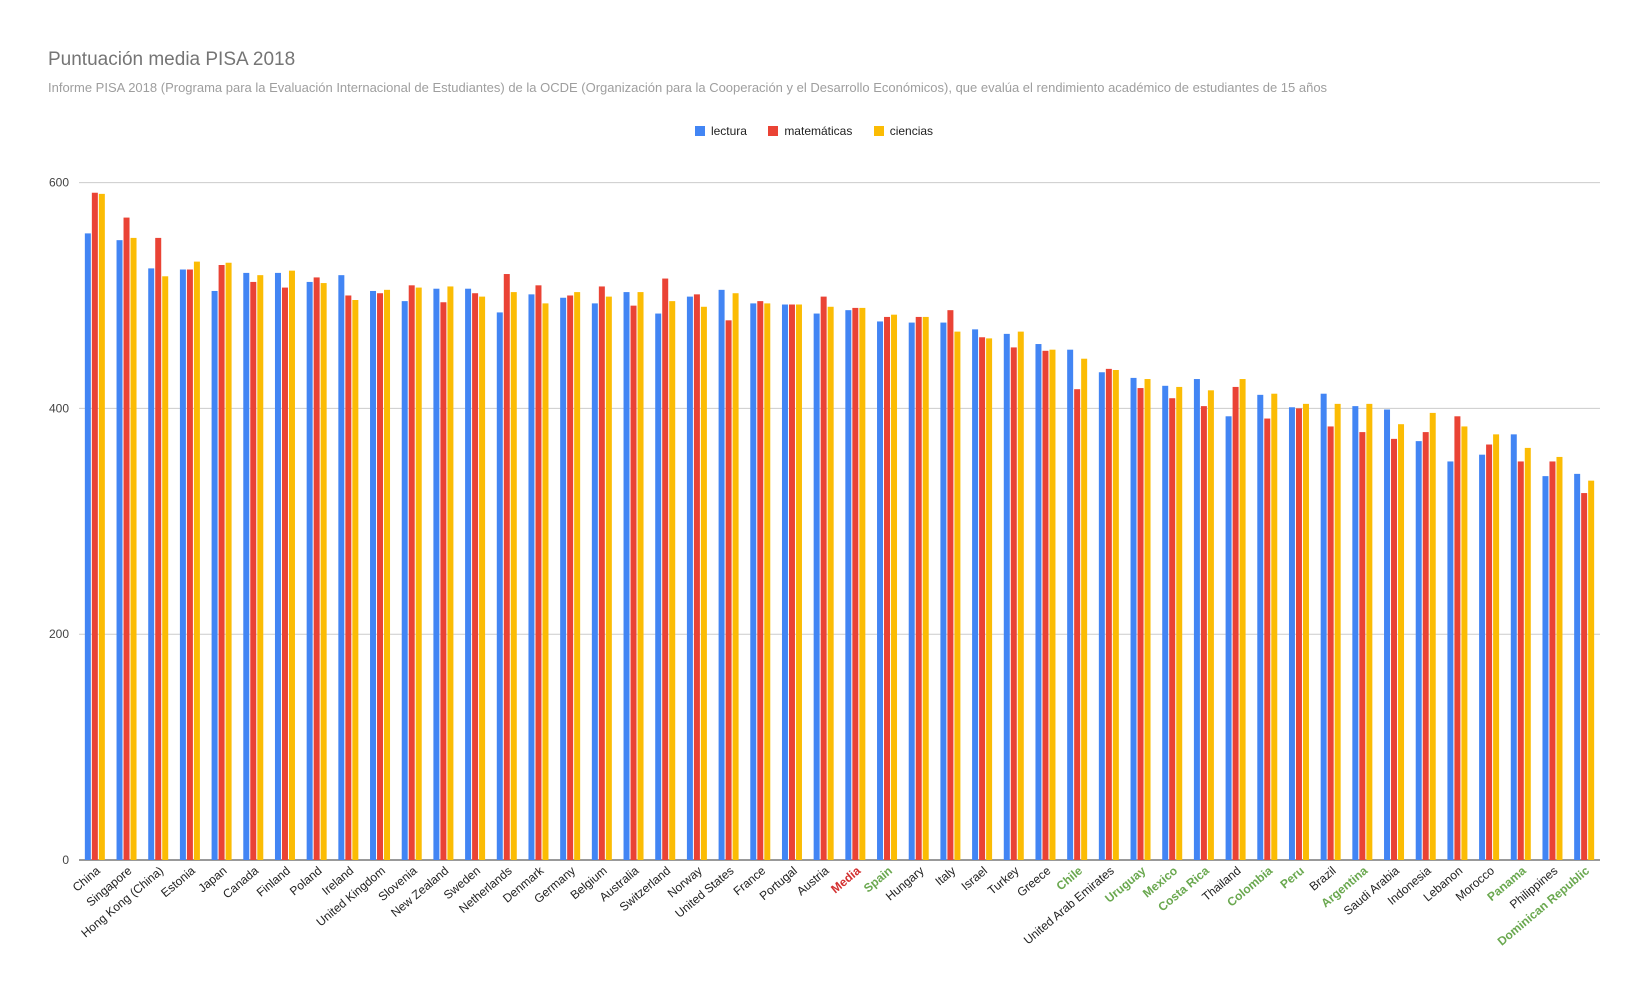 The image size is (1628, 995). What do you see at coordinates (1033, 881) in the screenshot?
I see `x-tick-label: Greece` at bounding box center [1033, 881].